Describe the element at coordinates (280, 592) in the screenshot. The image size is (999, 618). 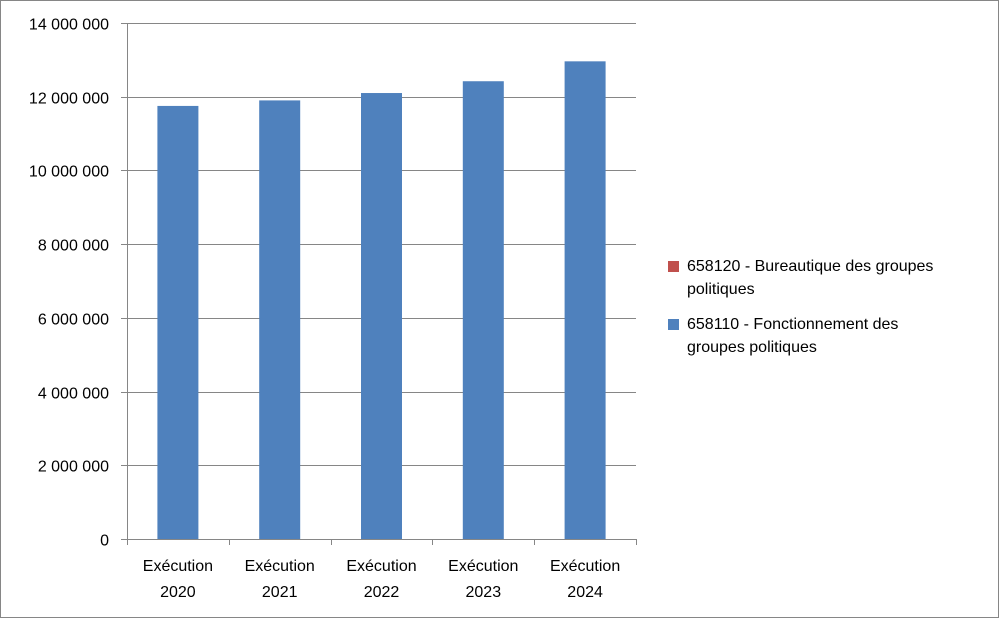
I see `x-tick-label: 2021` at that location.